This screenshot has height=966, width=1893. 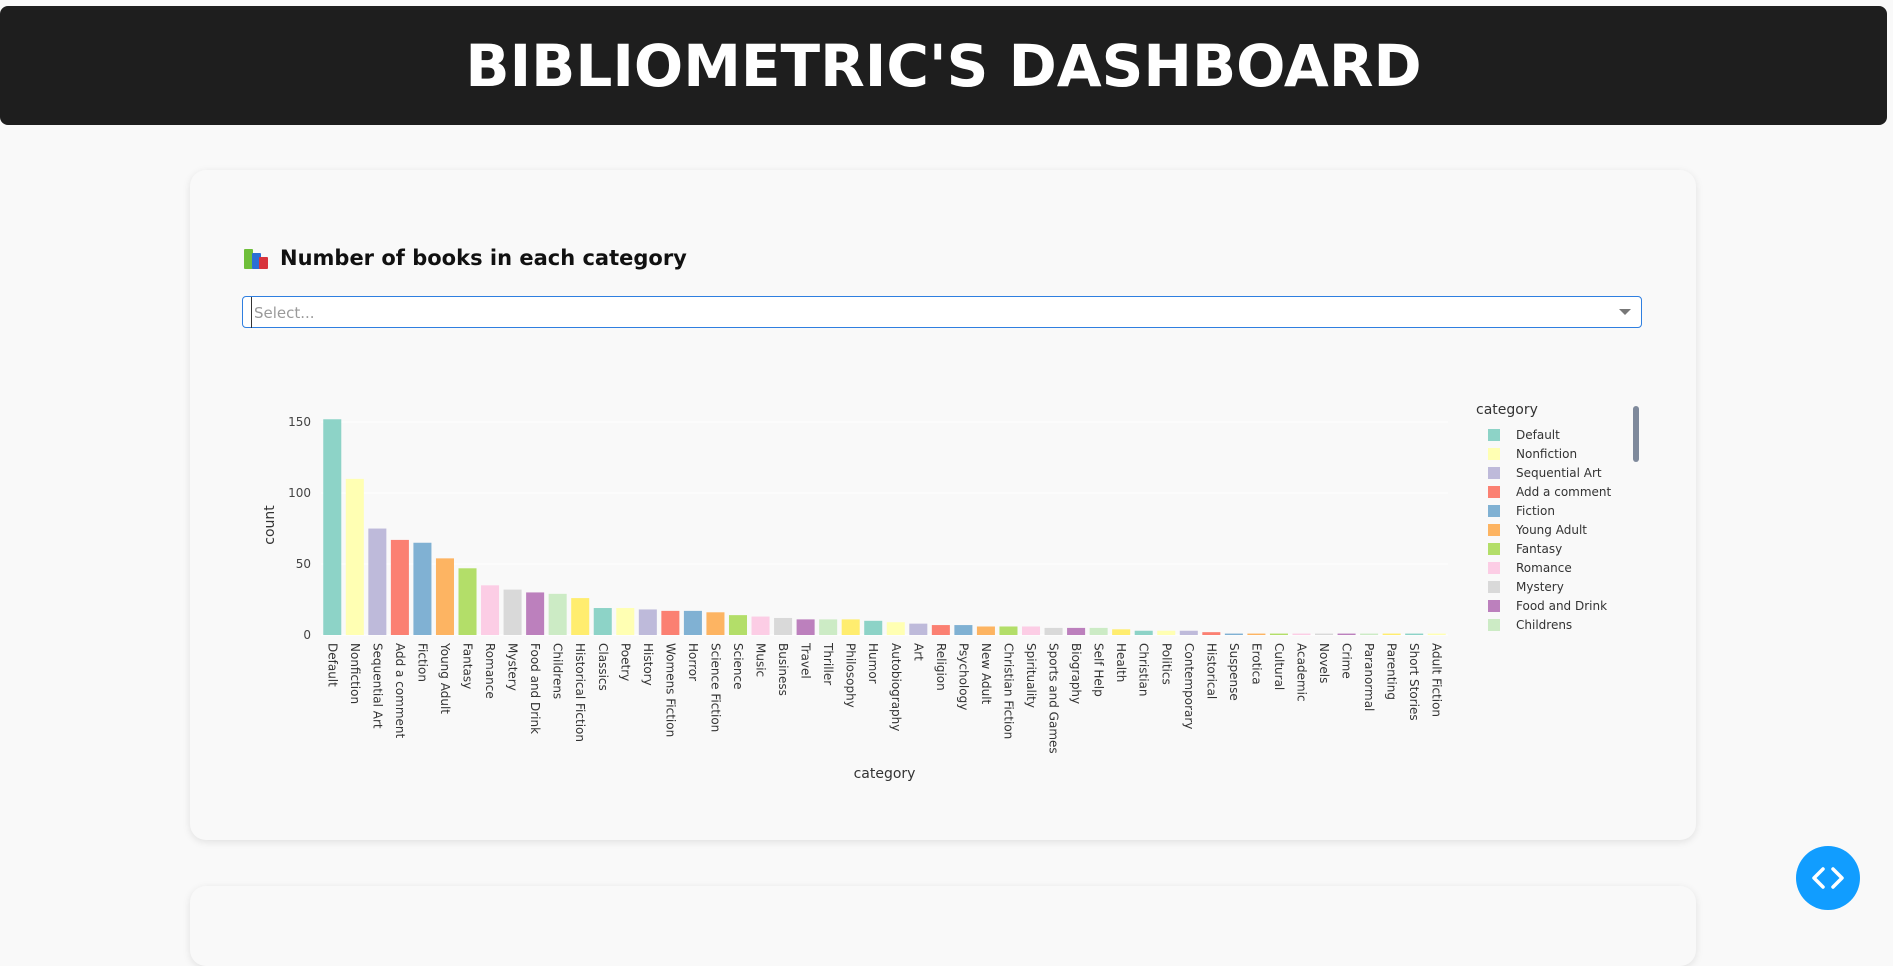 What do you see at coordinates (1546, 454) in the screenshot?
I see `legend-item-label: Nonfiction` at bounding box center [1546, 454].